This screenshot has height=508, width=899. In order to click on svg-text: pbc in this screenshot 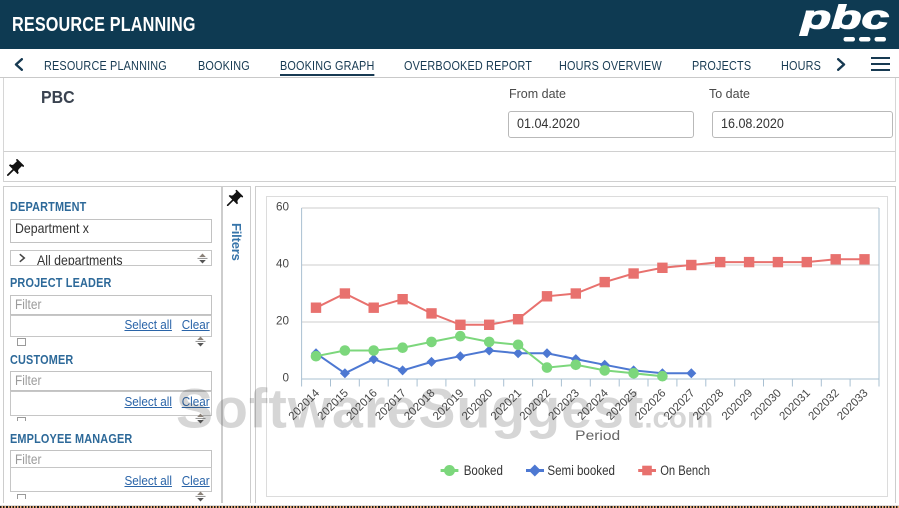, I will do `click(844, 17)`.